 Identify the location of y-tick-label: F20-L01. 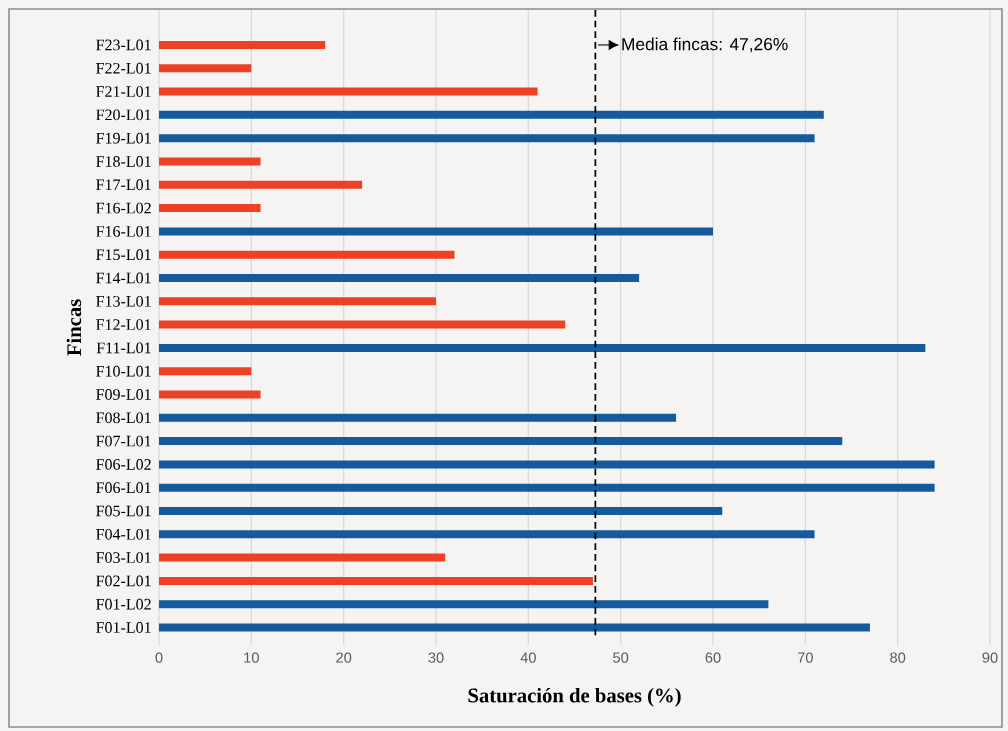
(123, 115).